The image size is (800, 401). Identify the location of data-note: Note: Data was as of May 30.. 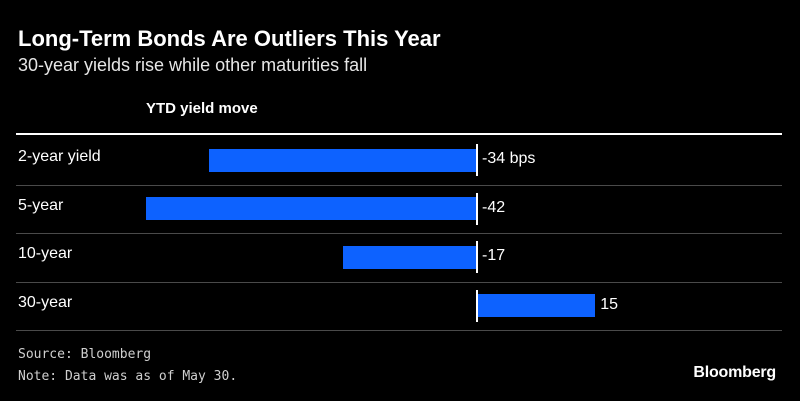
(128, 376).